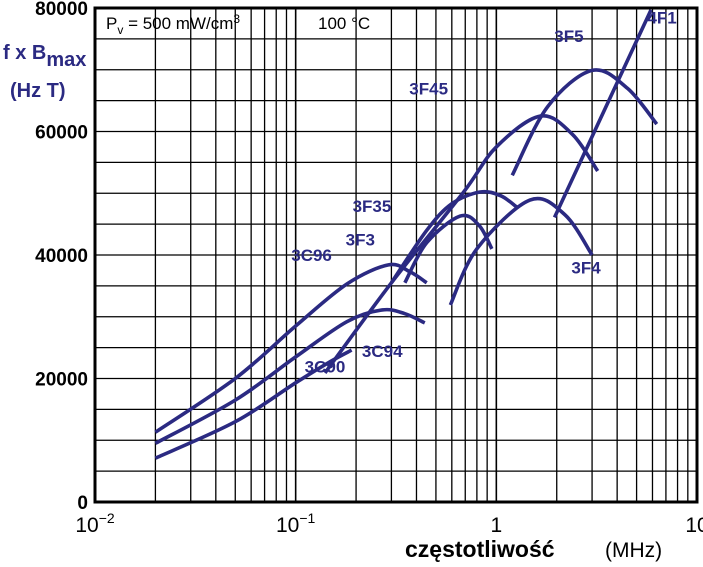 This screenshot has height=567, width=703. What do you see at coordinates (633, 550) in the screenshot?
I see `x-axis-unit: (MHz)` at bounding box center [633, 550].